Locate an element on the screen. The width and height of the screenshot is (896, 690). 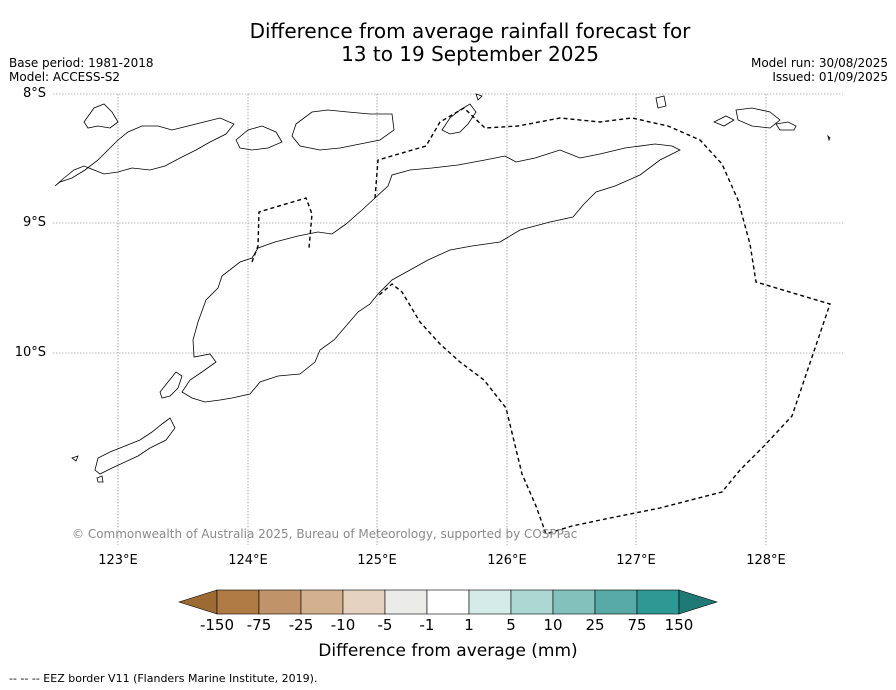
cb-label-7: 1 is located at coordinates (469, 625).